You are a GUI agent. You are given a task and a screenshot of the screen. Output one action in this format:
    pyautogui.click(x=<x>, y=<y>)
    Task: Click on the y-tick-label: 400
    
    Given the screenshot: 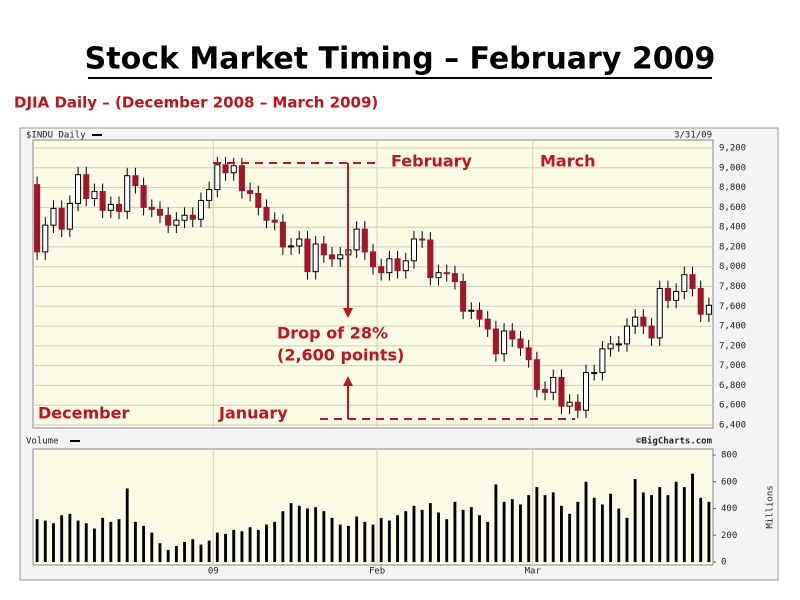 What is the action you would take?
    pyautogui.click(x=729, y=509)
    